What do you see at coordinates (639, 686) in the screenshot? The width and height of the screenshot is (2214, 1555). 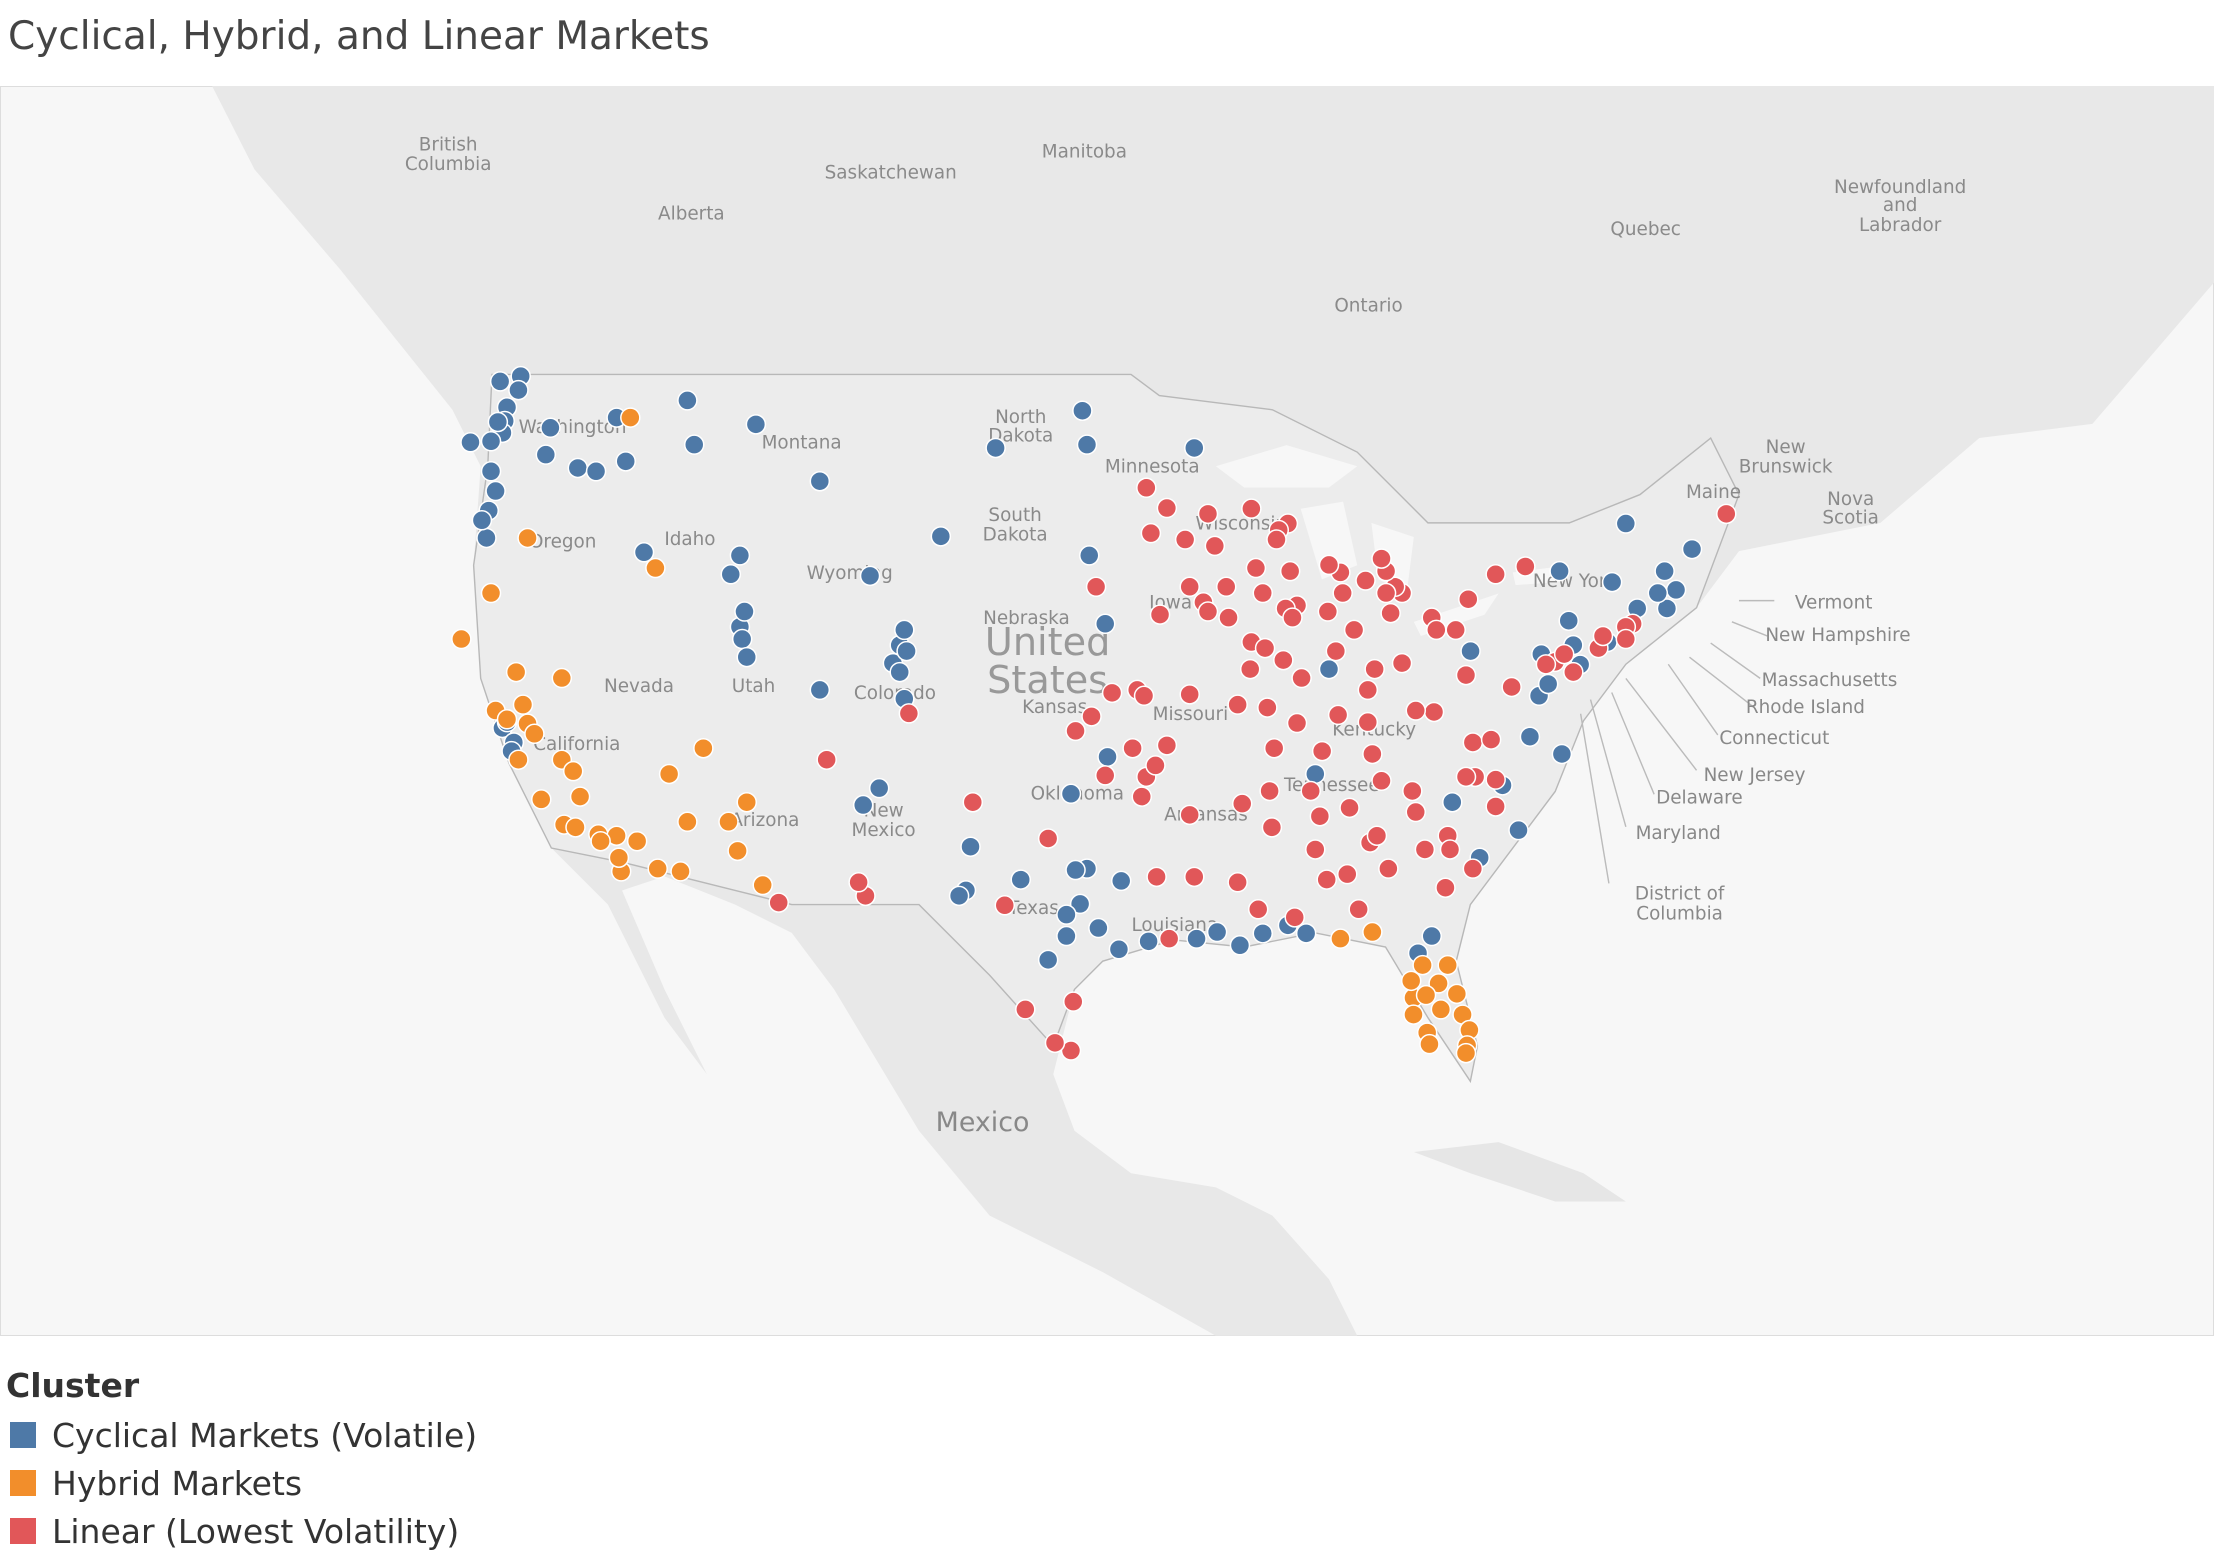 I see `map-label: Nevada` at bounding box center [639, 686].